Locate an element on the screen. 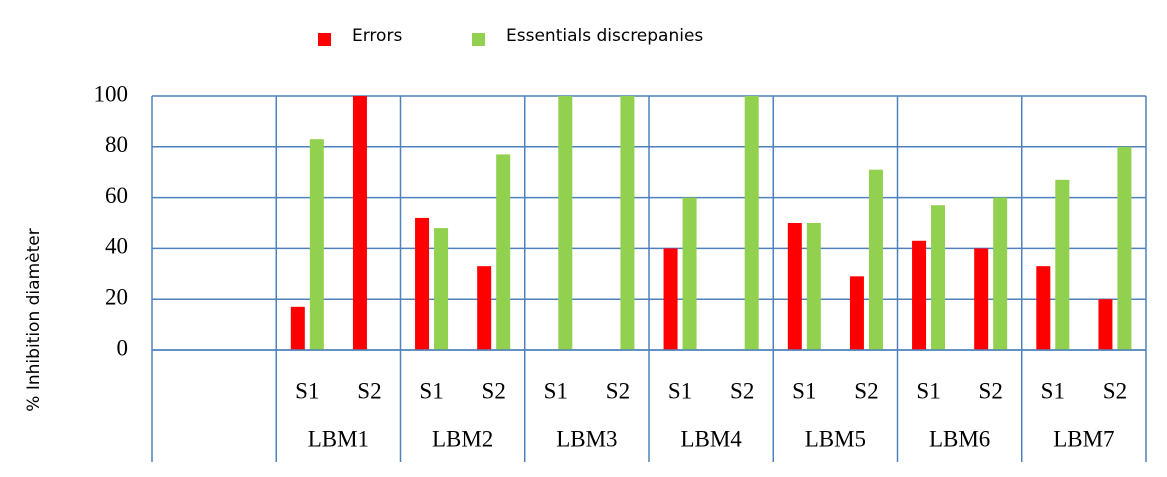  y-tick-label: 20 is located at coordinates (116, 296).